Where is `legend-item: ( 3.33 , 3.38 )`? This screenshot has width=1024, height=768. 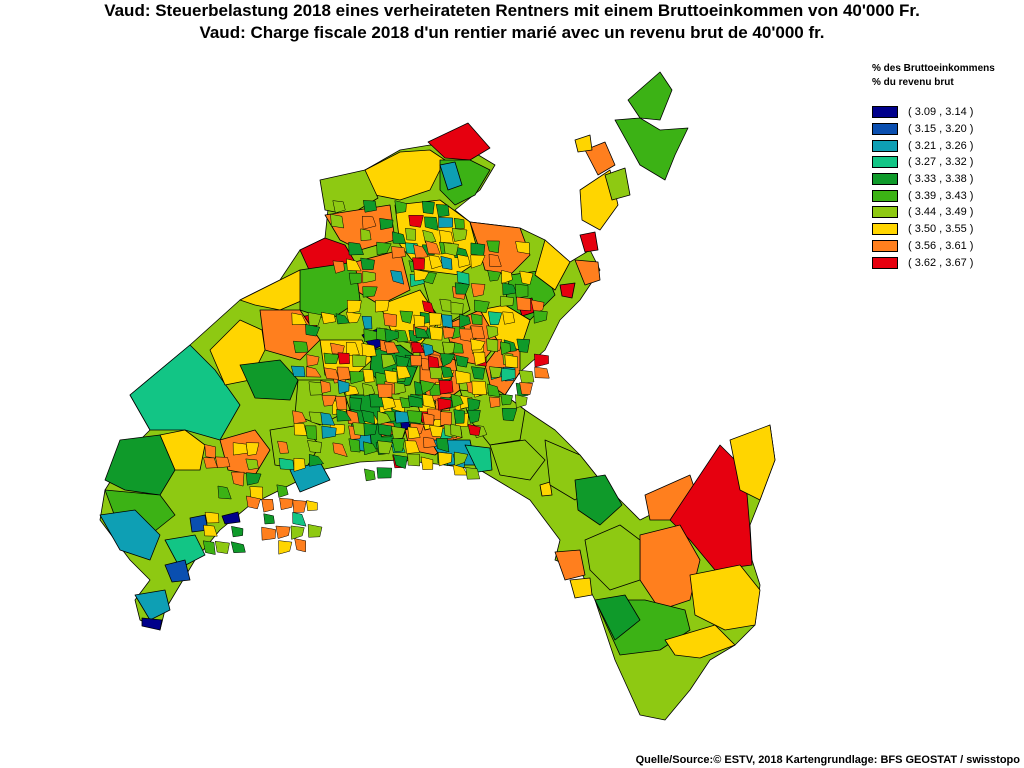
legend-item: ( 3.33 , 3.38 ) is located at coordinates (947, 179).